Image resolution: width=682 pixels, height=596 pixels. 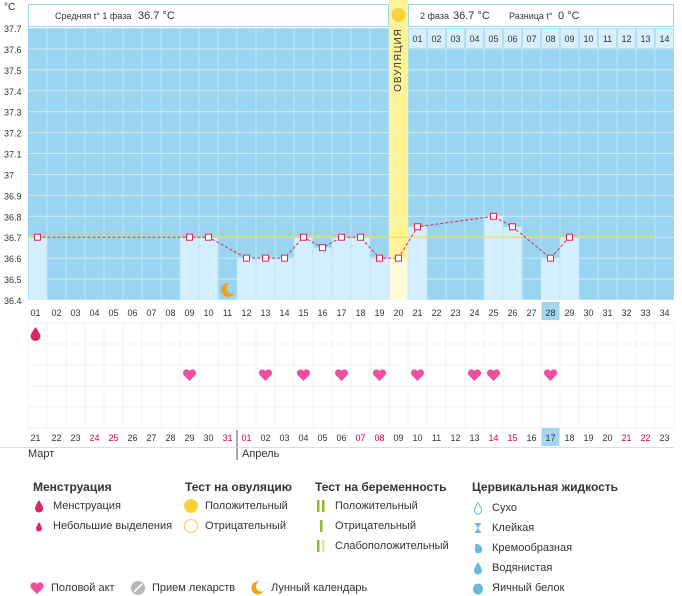 What do you see at coordinates (191, 526) in the screenshot?
I see `circle-outline-icon` at bounding box center [191, 526].